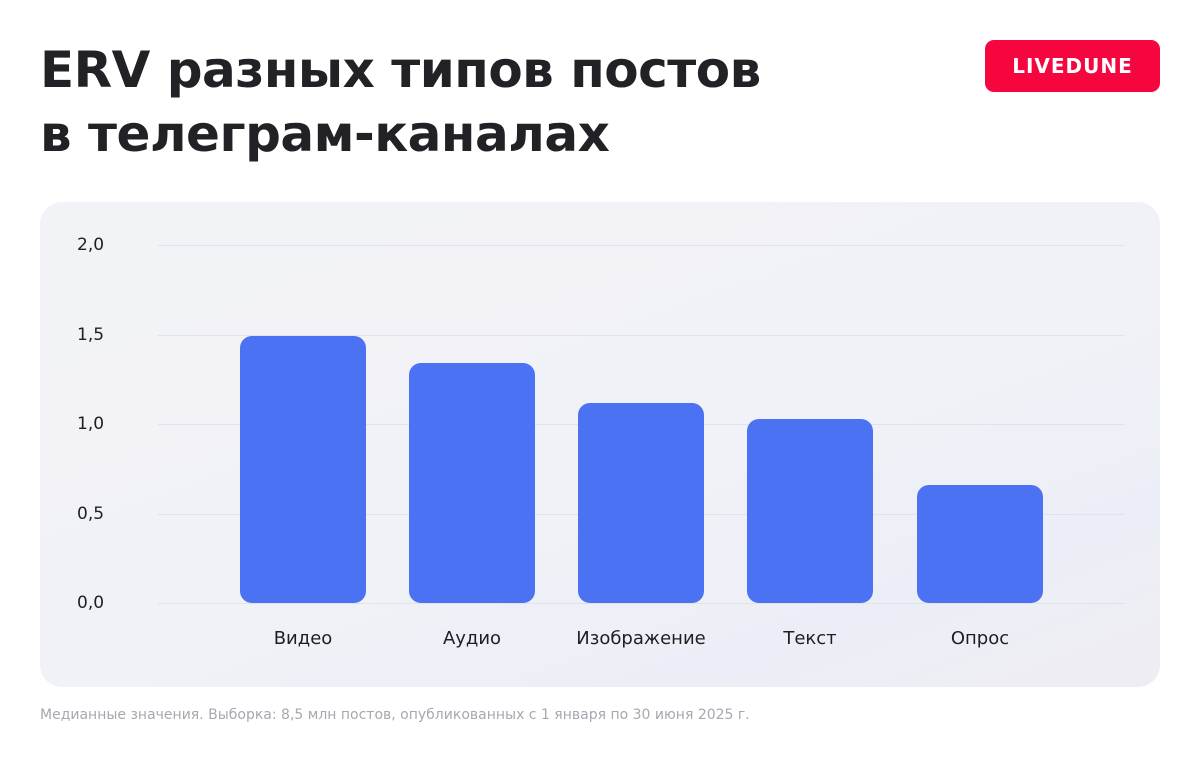 This screenshot has height=765, width=1200. What do you see at coordinates (1072, 66) in the screenshot?
I see `brand-logo: LIVEDUNE` at bounding box center [1072, 66].